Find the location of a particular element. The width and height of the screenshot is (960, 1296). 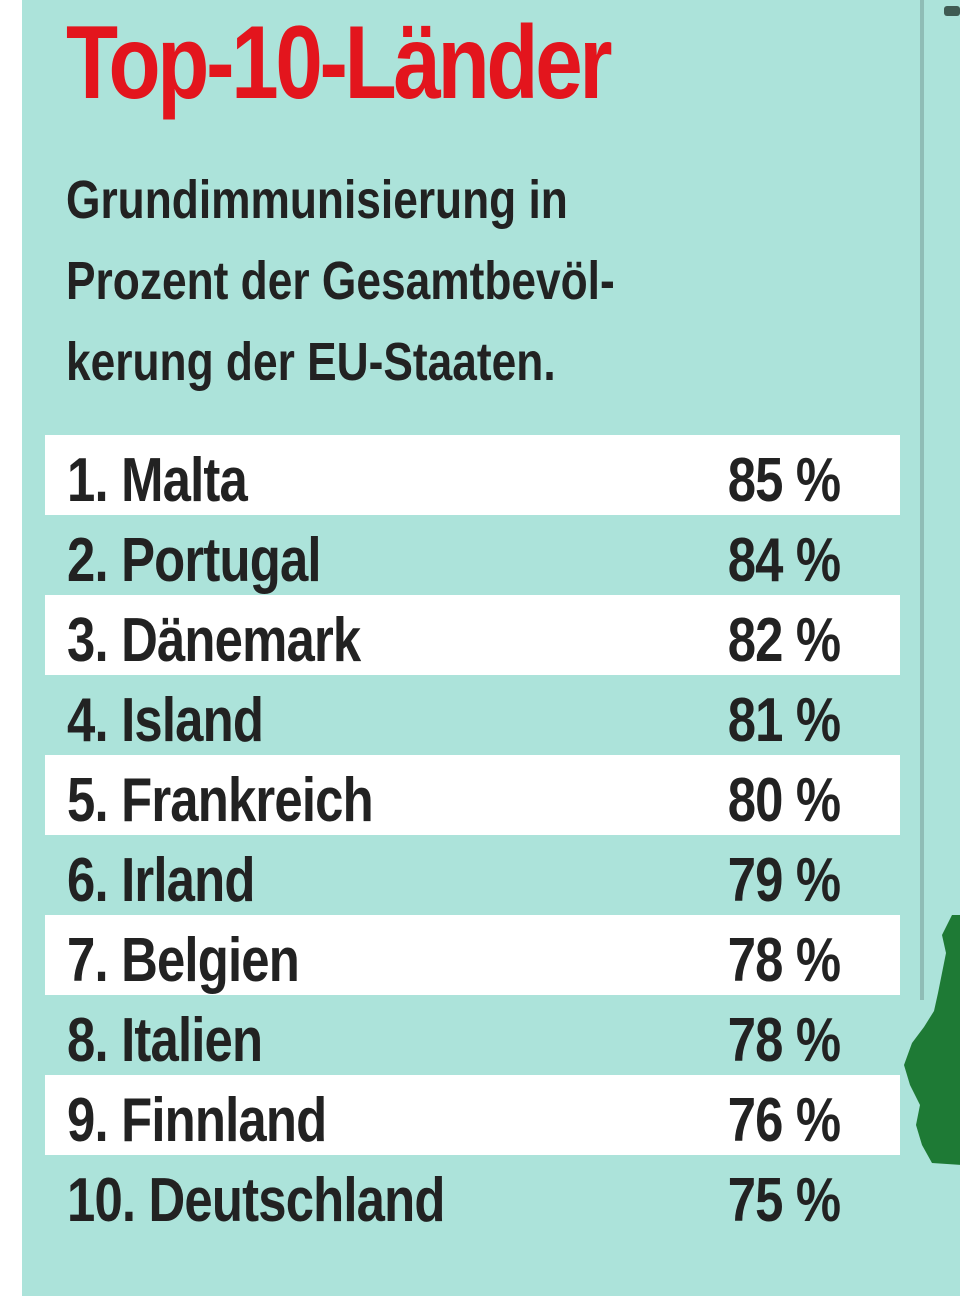

map-fragment-icon is located at coordinates (932, 1040).